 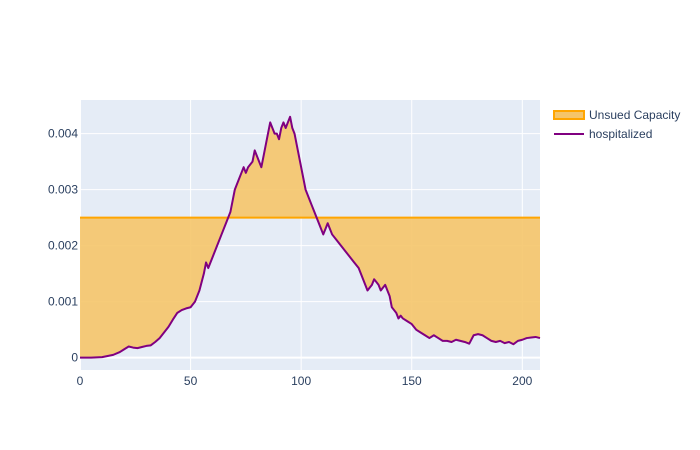 What do you see at coordinates (63, 246) in the screenshot?
I see `y-tick-label: 0.002` at bounding box center [63, 246].